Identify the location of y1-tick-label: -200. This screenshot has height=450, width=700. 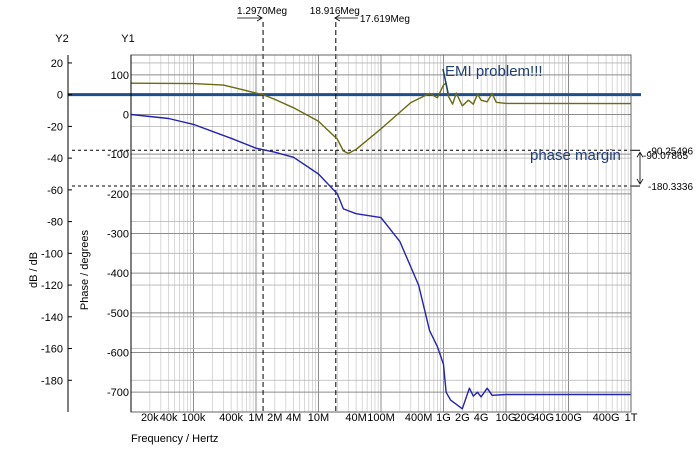
(118, 195).